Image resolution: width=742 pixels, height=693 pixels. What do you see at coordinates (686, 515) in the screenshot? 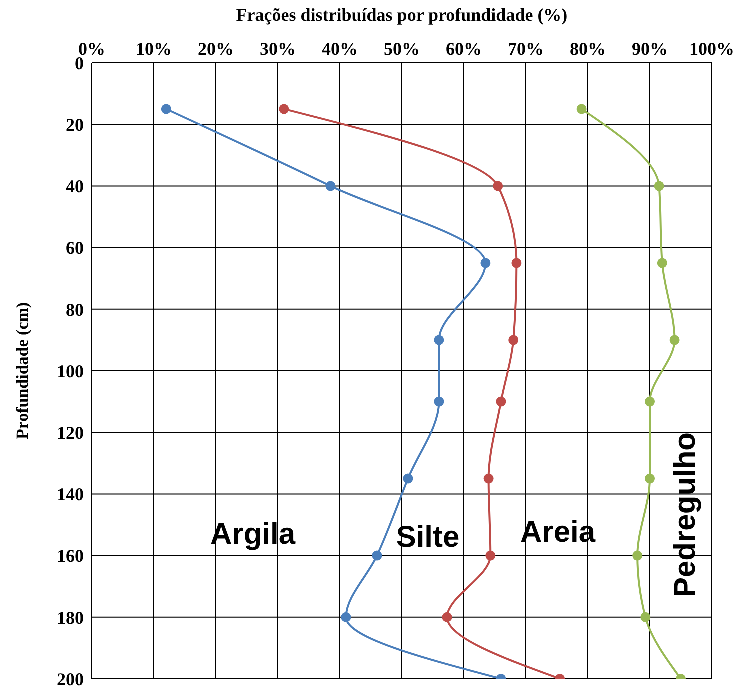
I see `annotation: Pedregulho` at bounding box center [686, 515].